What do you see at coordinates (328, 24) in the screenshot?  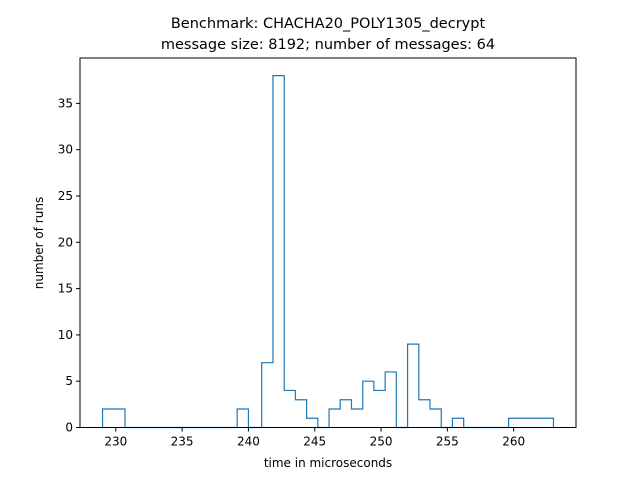 I see `chart-title-line1: Benchmark: CHACHA20_POLY1305_decrypt` at bounding box center [328, 24].